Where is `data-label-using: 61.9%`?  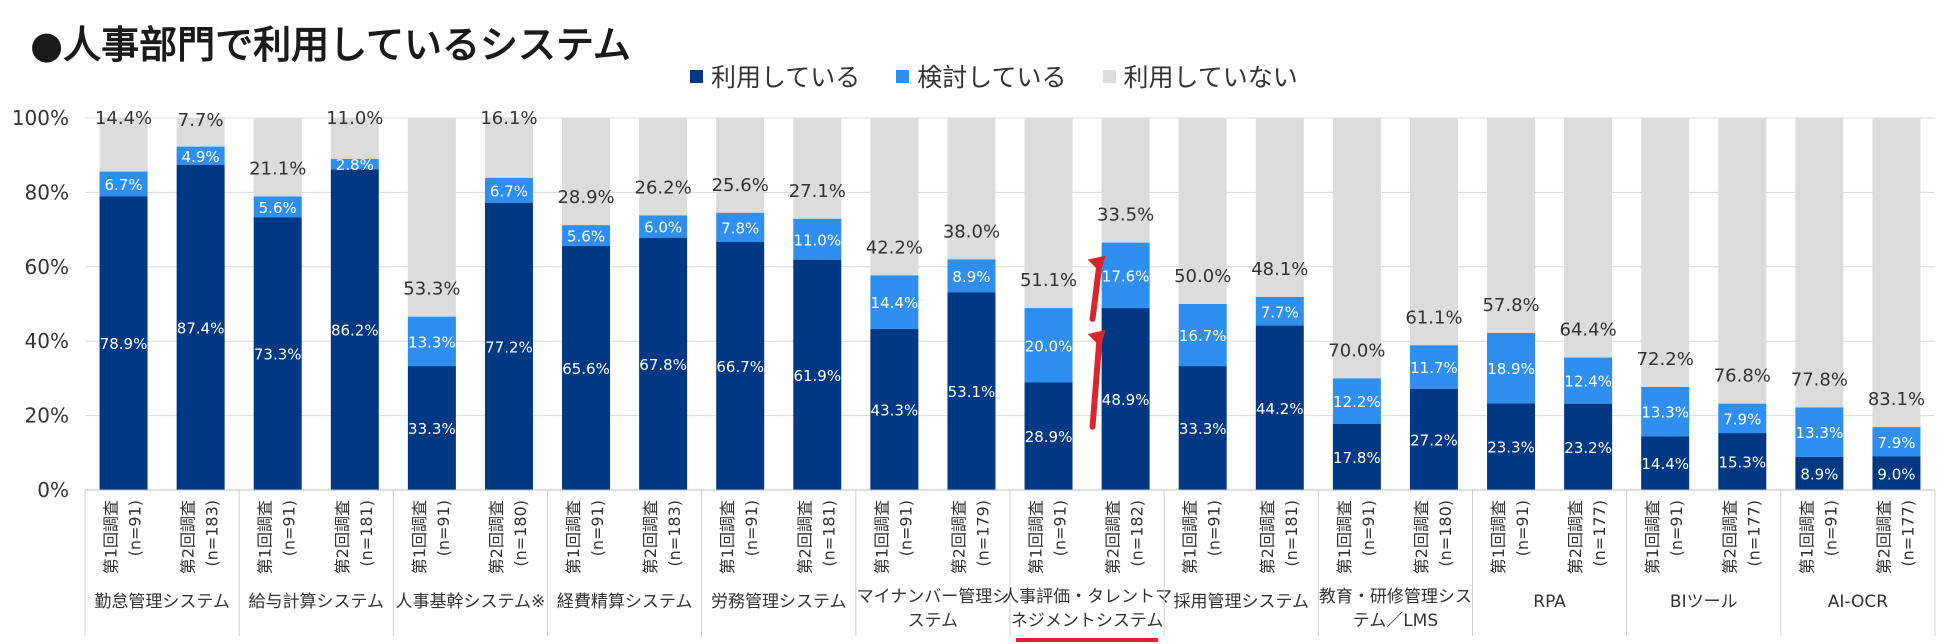 data-label-using: 61.9% is located at coordinates (817, 376).